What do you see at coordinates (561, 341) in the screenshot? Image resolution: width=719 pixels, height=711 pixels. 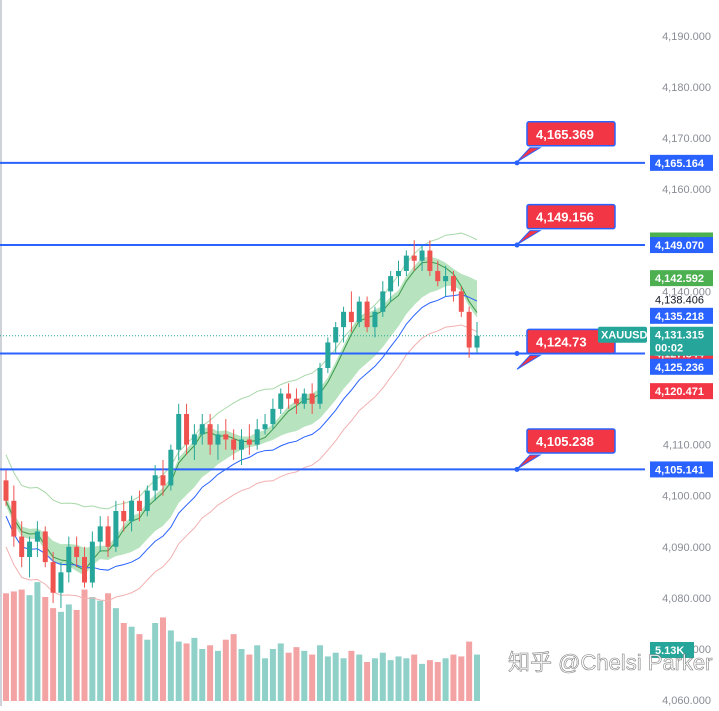 I see `callout-label: 4,124.73` at bounding box center [561, 341].